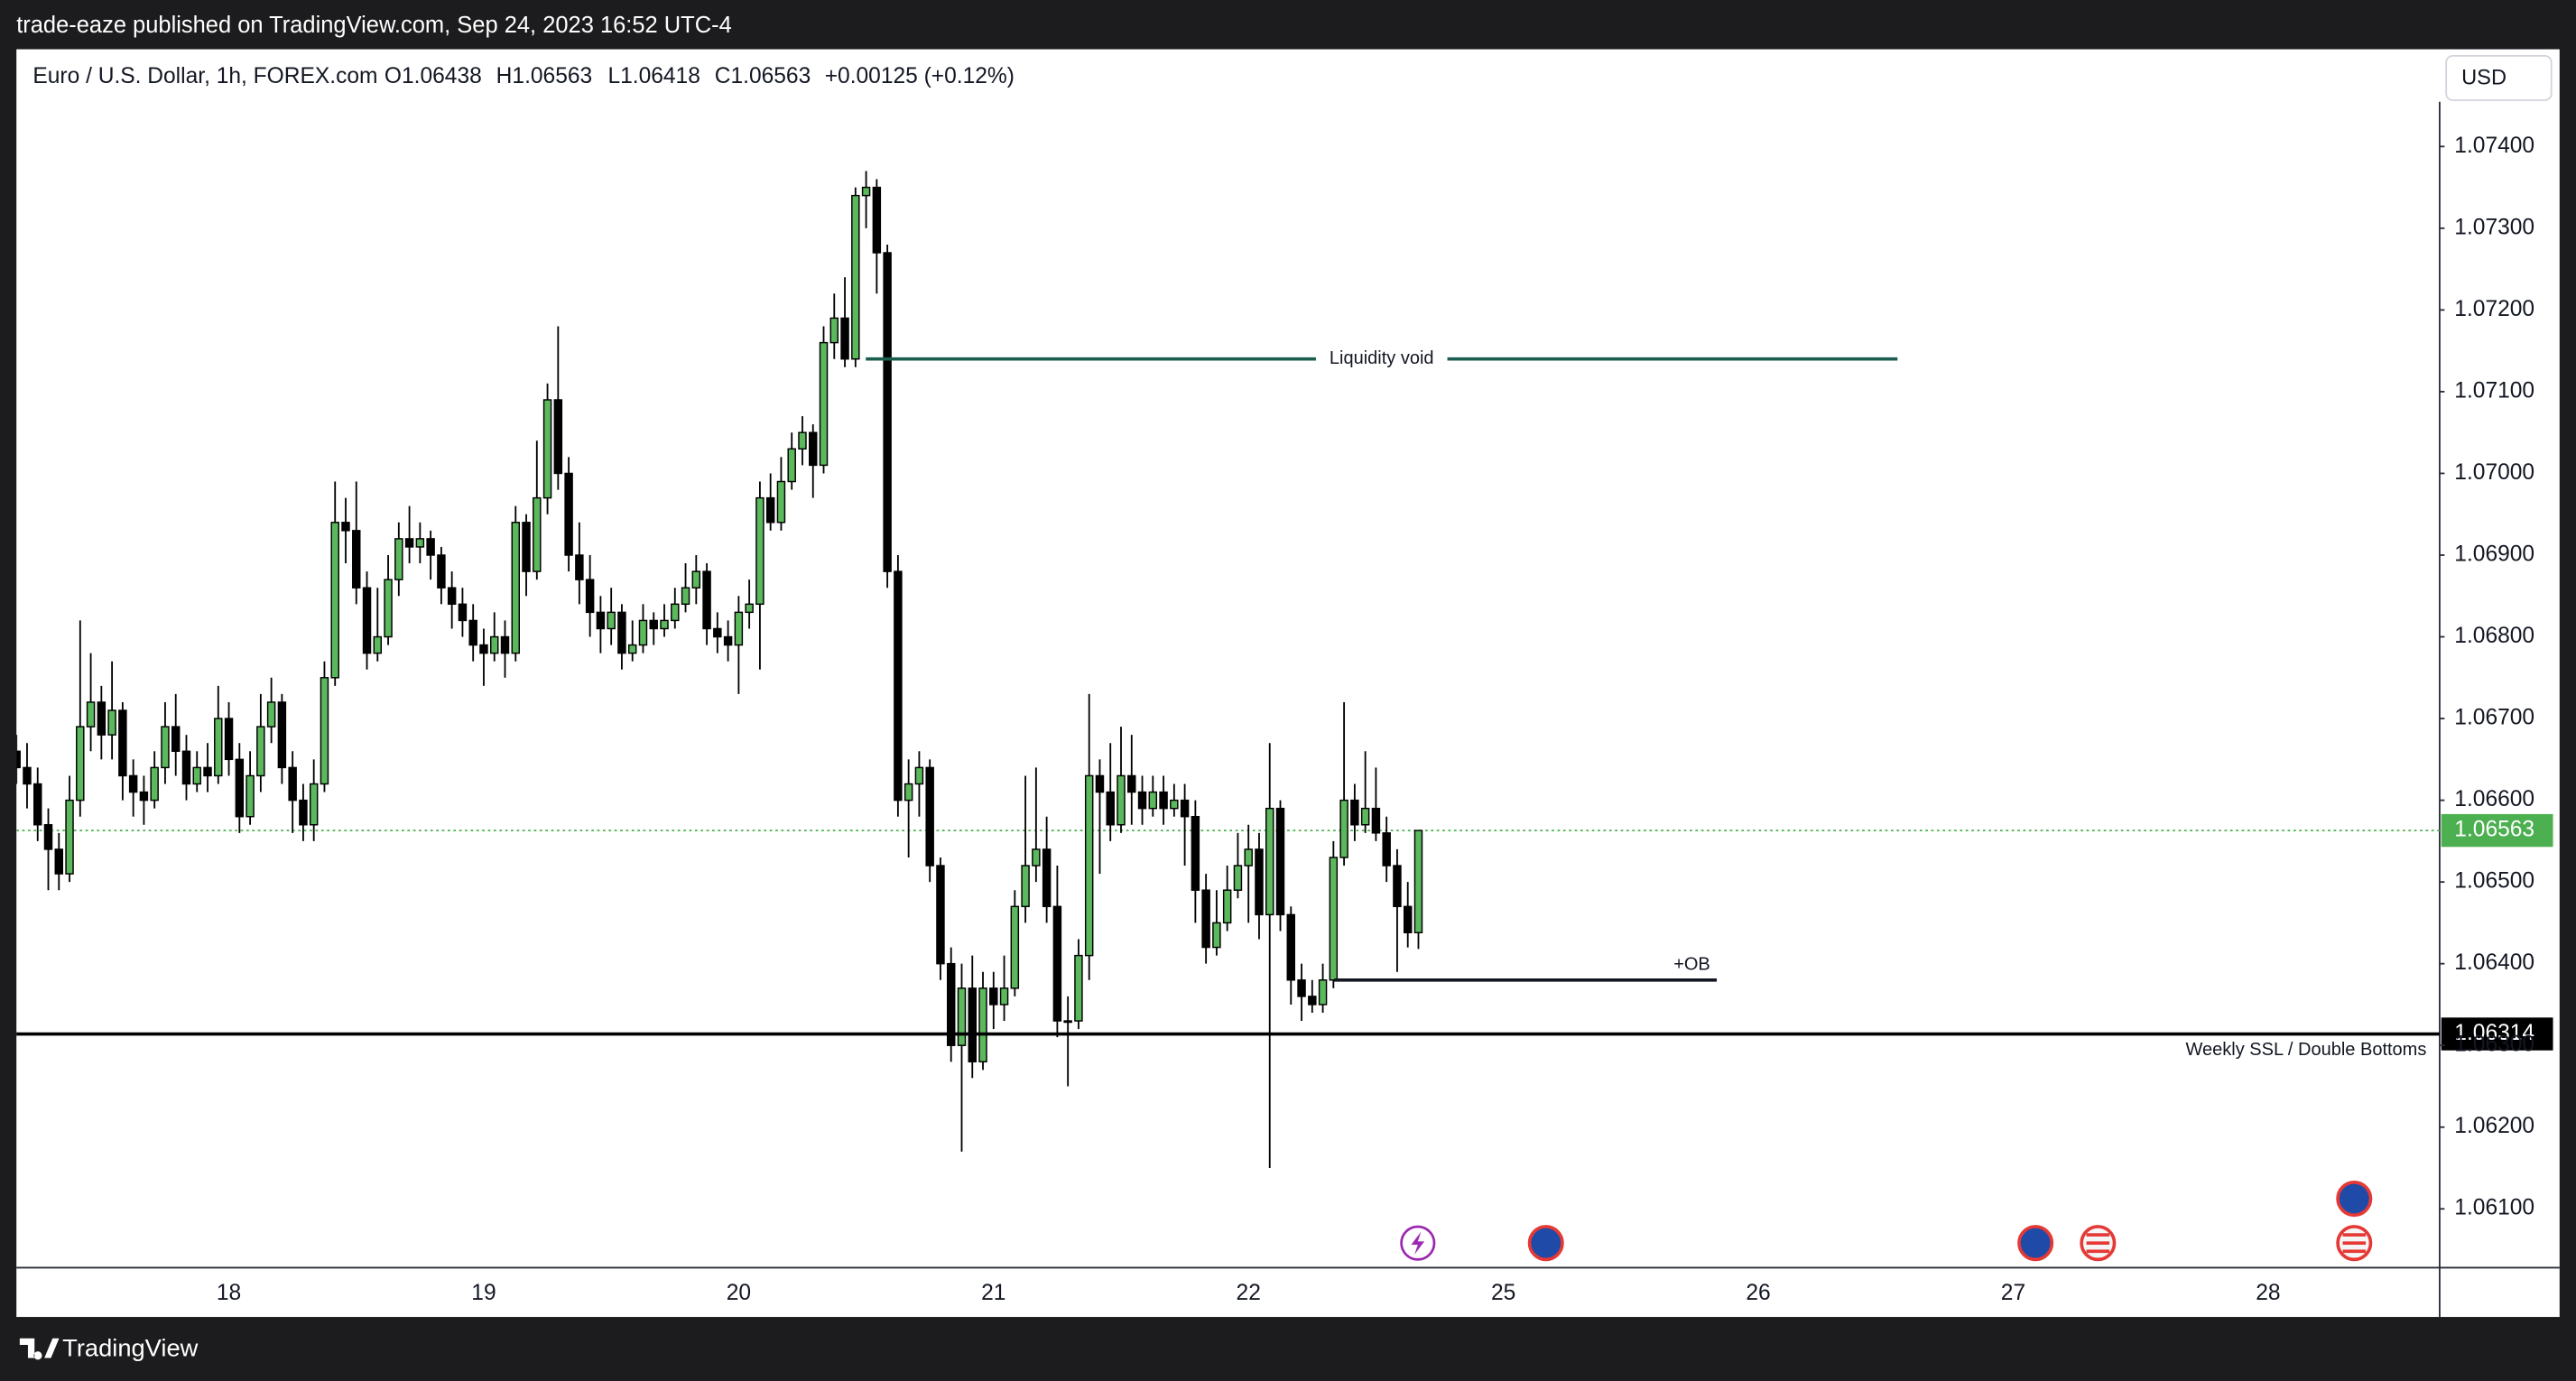 The image size is (2576, 1381). What do you see at coordinates (2484, 79) in the screenshot?
I see `currency-label: USD` at bounding box center [2484, 79].